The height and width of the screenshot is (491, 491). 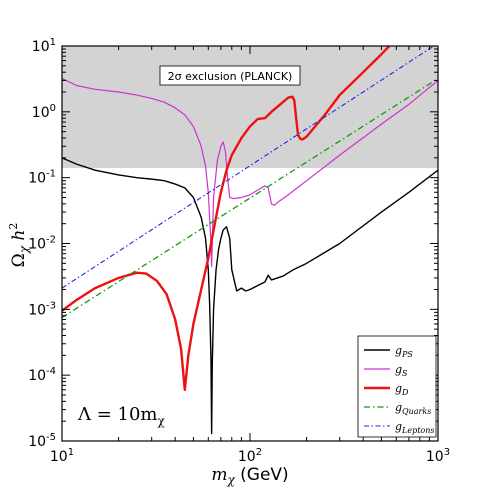 What do you see at coordinates (259, 452) in the screenshot?
I see `x-tick-label-exp: 2` at bounding box center [259, 452].